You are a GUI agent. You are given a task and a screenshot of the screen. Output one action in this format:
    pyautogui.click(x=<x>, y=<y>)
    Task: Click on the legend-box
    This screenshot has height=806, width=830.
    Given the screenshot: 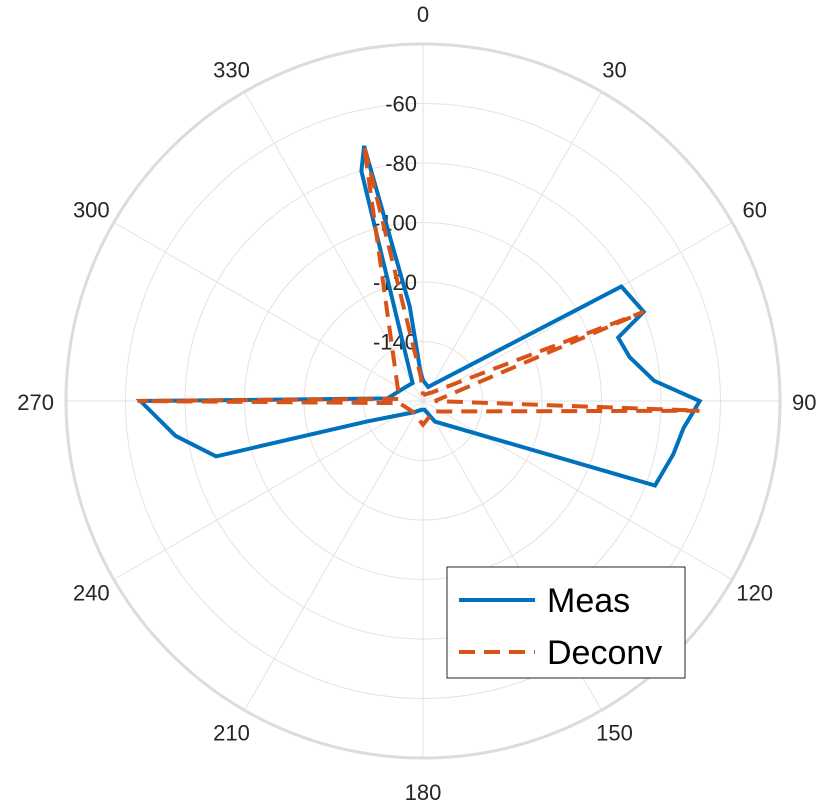 What is the action you would take?
    pyautogui.click(x=566, y=622)
    